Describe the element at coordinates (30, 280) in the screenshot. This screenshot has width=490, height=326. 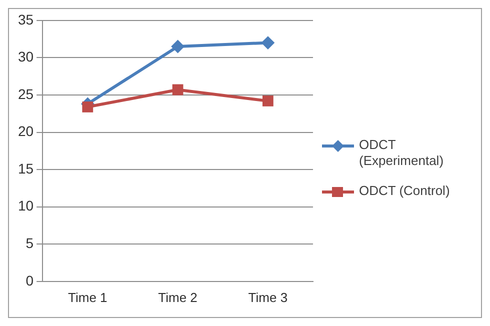
I see `y-tick-label: 0` at that location.